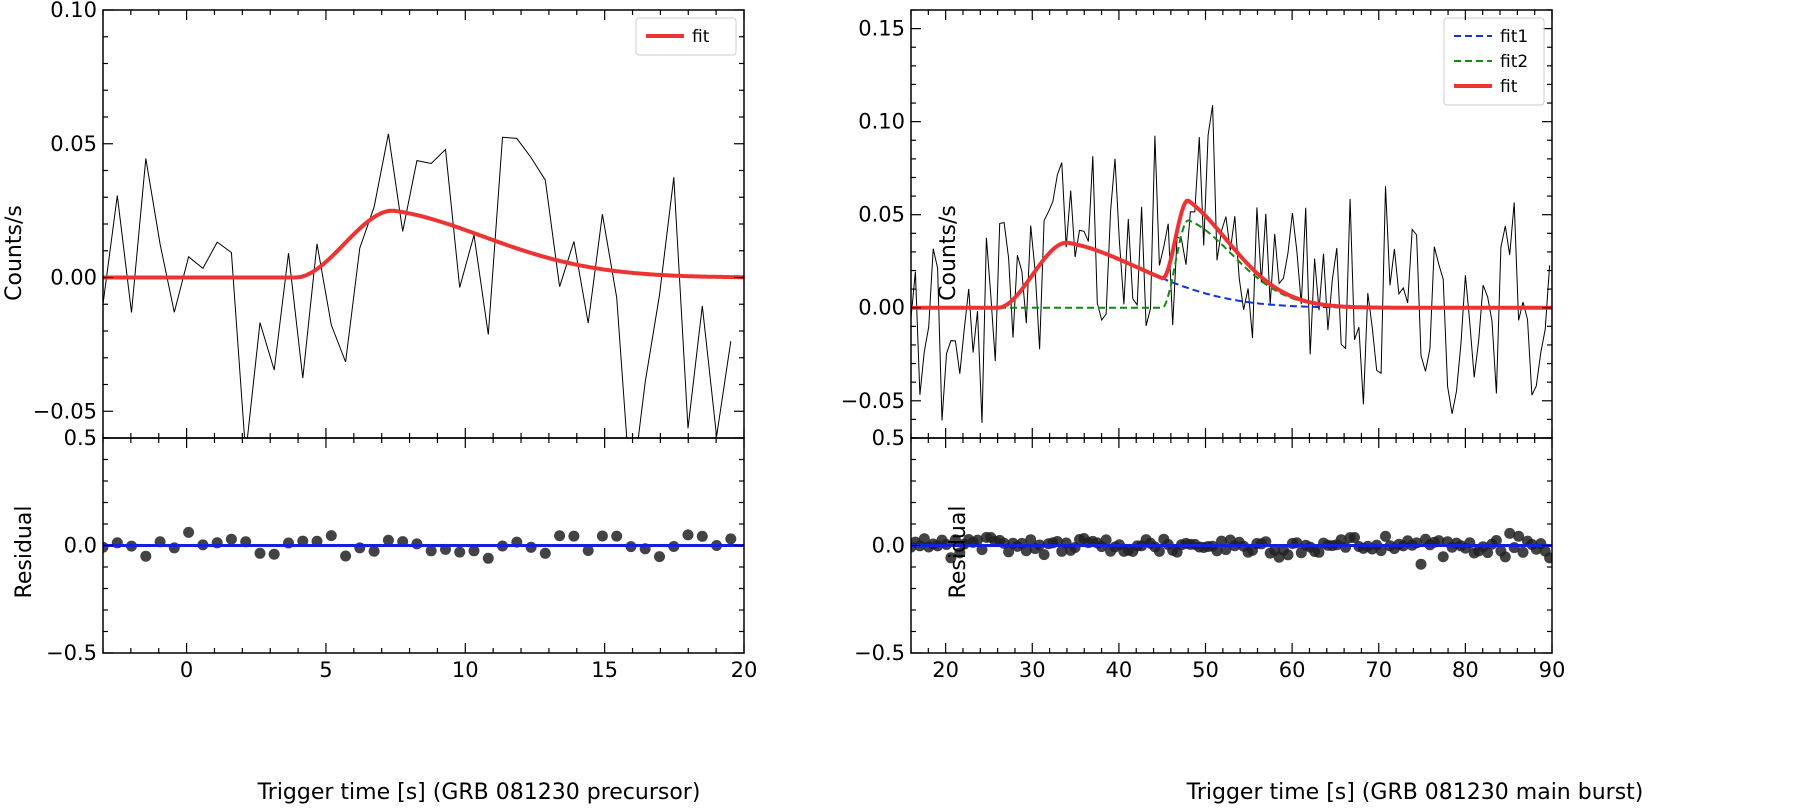  I want to click on legend-label-fit2: fit2, so click(1514, 62).